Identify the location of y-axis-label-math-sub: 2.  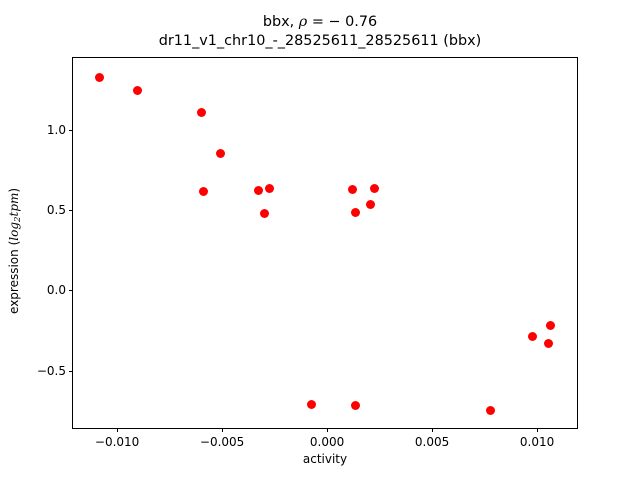
(17, 219).